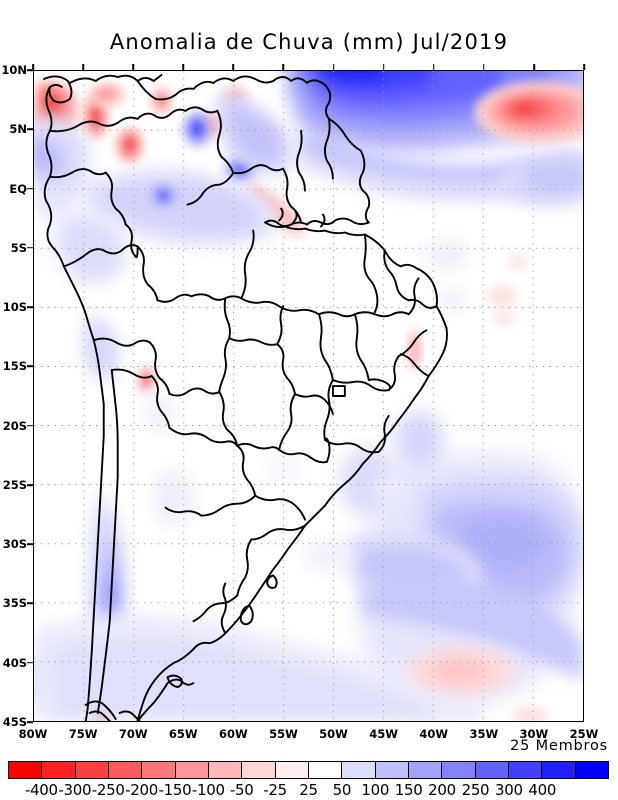  I want to click on x-tick-label: 75W, so click(83, 734).